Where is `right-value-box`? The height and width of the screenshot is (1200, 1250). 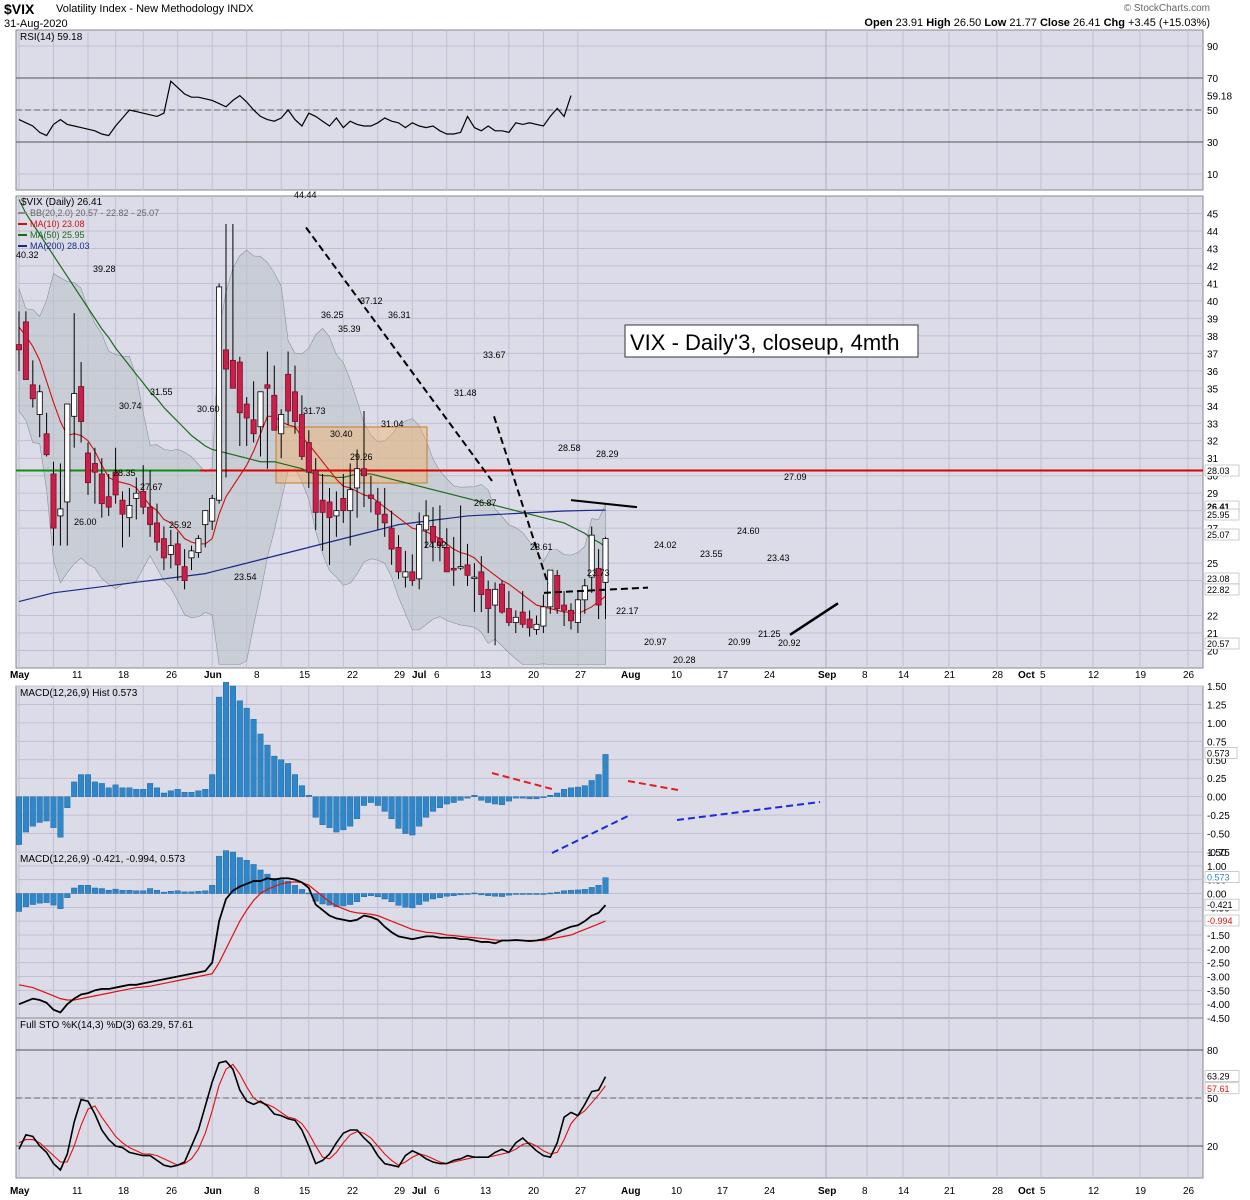 right-value-box is located at coordinates (1222, 643).